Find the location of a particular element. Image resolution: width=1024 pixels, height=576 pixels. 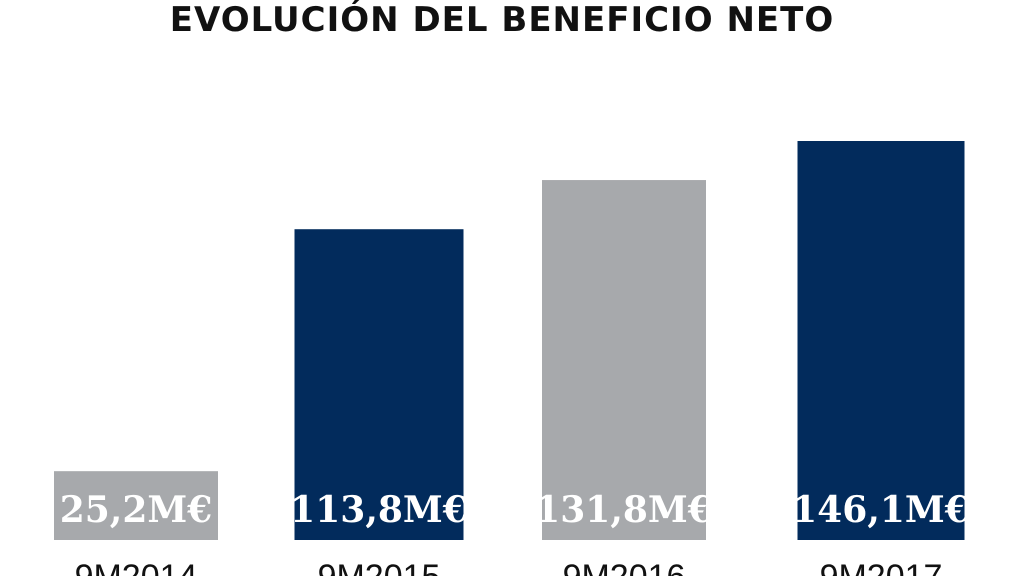

value-label-9M2016: 131,8M€ is located at coordinates (624, 510).